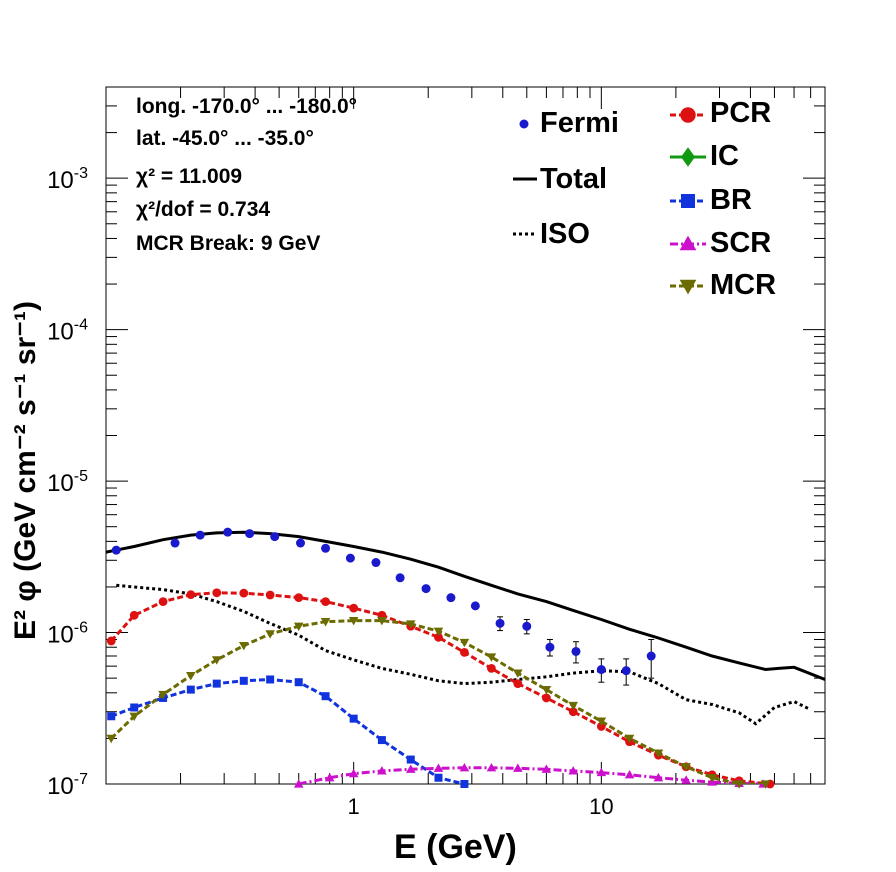 This screenshot has height=872, width=896. What do you see at coordinates (579, 123) in the screenshot?
I see `legend-label-fermi: Fermi` at bounding box center [579, 123].